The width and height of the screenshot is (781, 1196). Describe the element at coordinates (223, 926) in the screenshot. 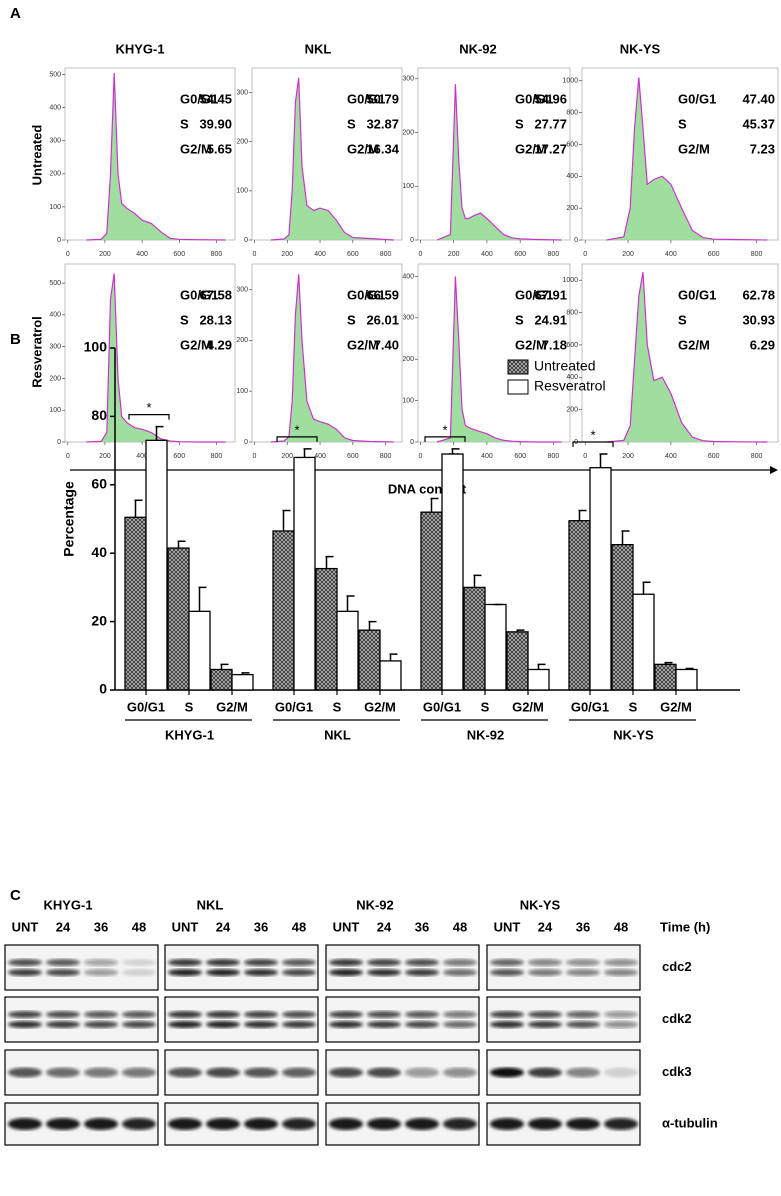

I see `lane-label: 24` at that location.